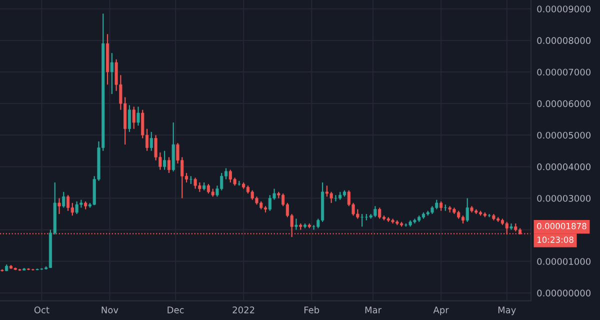 This screenshot has height=320, width=600. I want to click on x-tick-label: Dec, so click(176, 310).